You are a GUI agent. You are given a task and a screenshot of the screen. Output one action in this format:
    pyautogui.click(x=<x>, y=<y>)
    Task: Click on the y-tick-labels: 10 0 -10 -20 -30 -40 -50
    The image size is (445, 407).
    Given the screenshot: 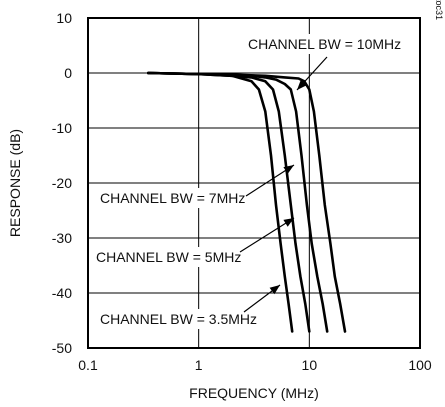 What is the action you would take?
    pyautogui.click(x=62, y=183)
    